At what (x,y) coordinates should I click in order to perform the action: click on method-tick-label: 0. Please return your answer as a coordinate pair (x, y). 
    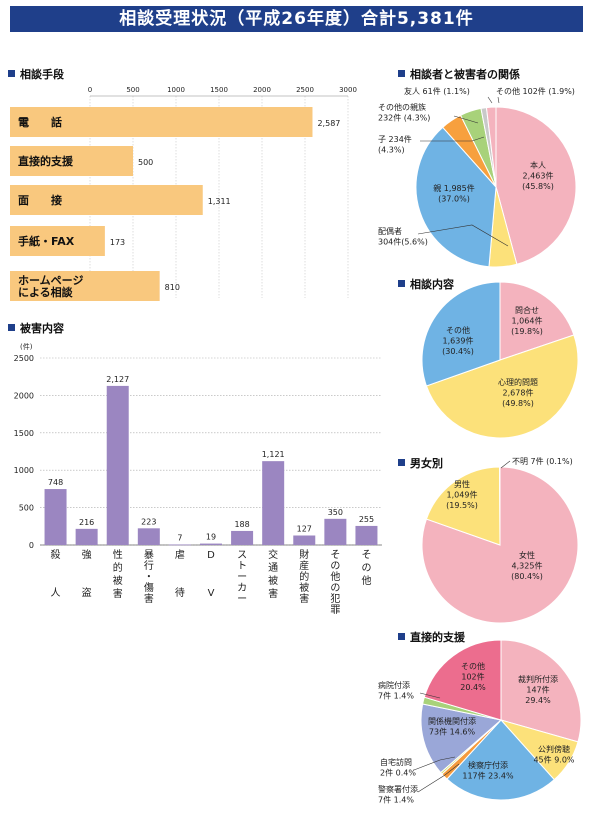
    Looking at the image, I should click on (90, 90).